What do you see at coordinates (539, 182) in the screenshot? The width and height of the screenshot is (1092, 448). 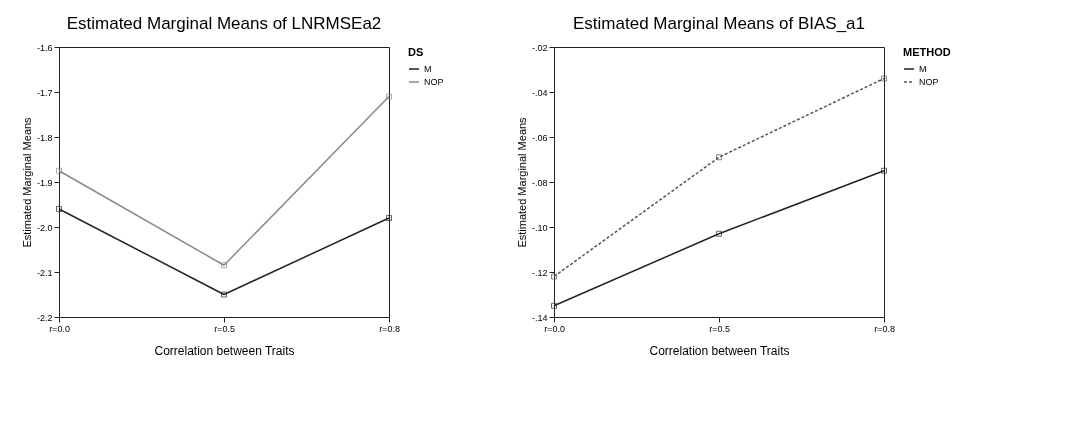 I see `y-tick-label: -.08` at bounding box center [539, 182].